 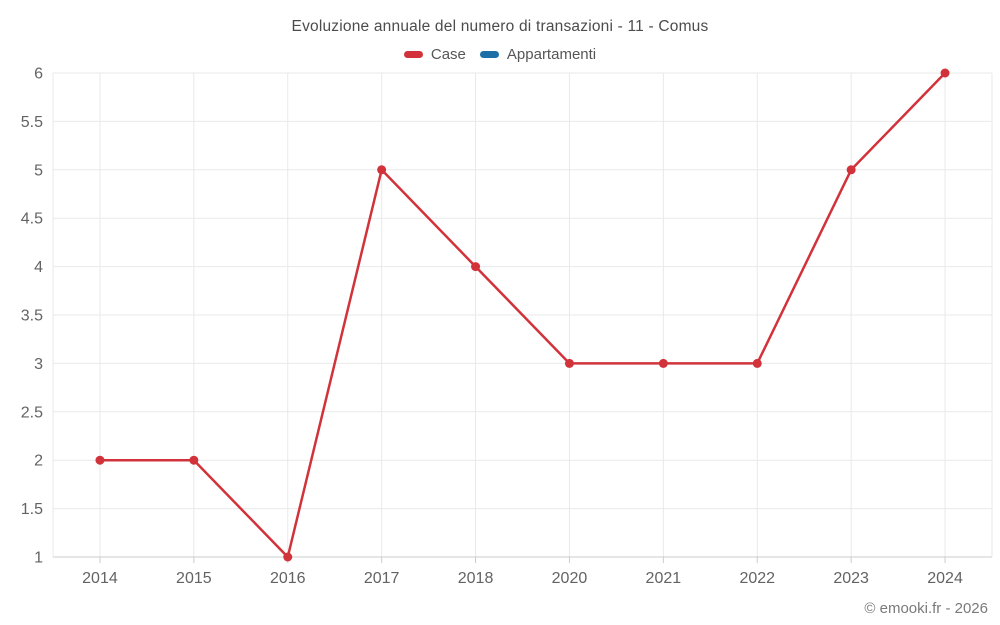 What do you see at coordinates (100, 578) in the screenshot?
I see `x-axis-tick-label: 2014` at bounding box center [100, 578].